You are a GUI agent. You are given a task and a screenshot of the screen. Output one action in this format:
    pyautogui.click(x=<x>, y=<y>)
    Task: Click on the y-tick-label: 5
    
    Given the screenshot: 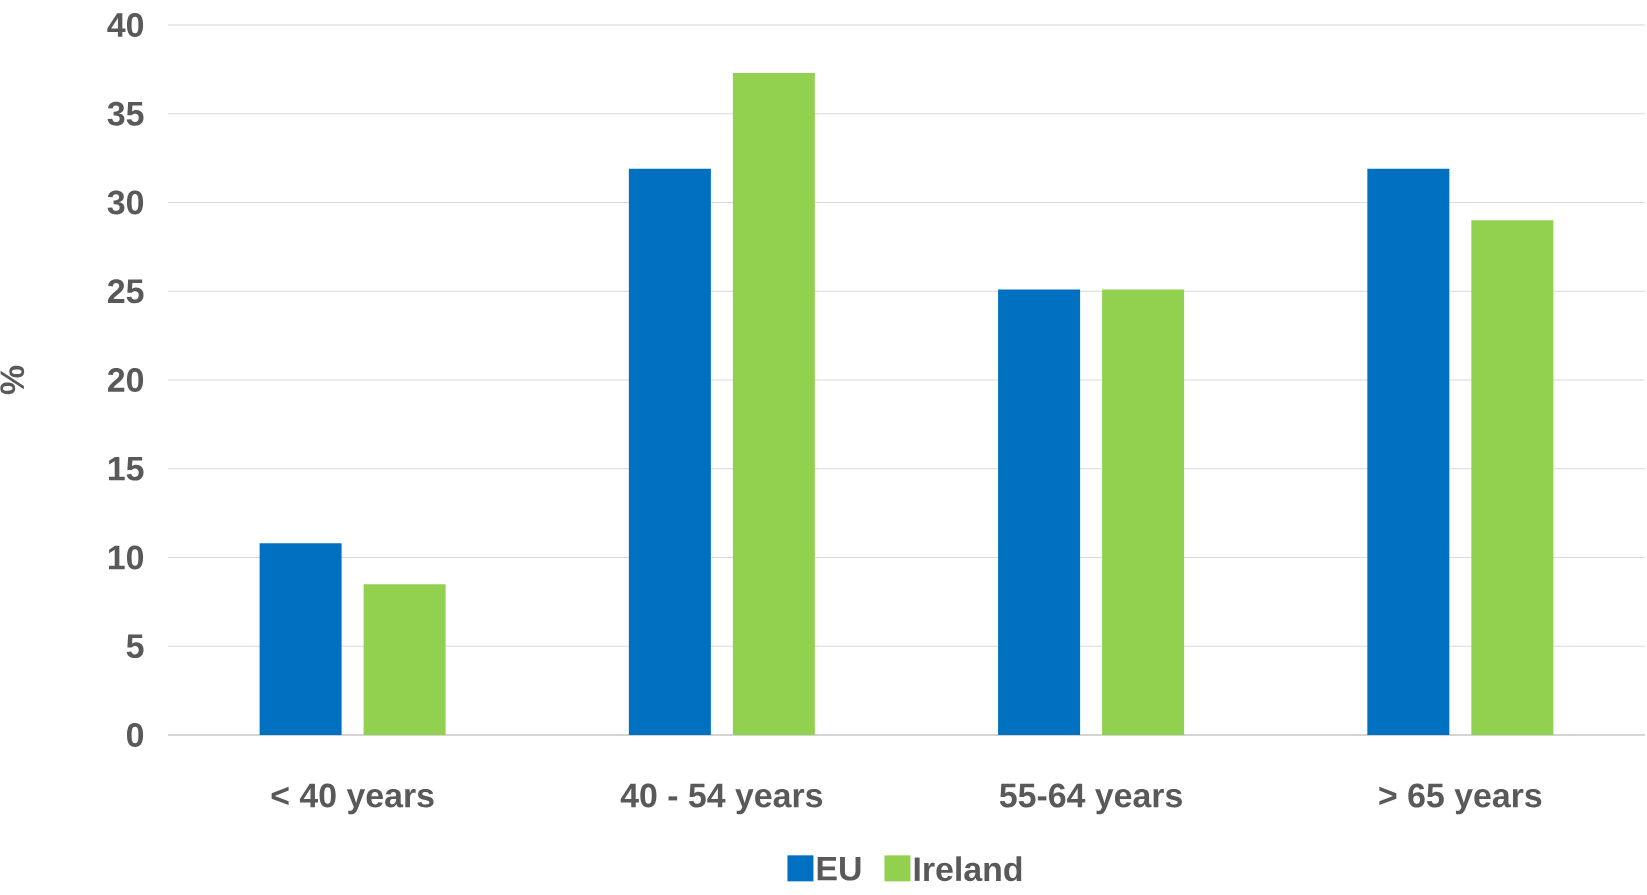 What is the action you would take?
    pyautogui.click(x=135, y=646)
    